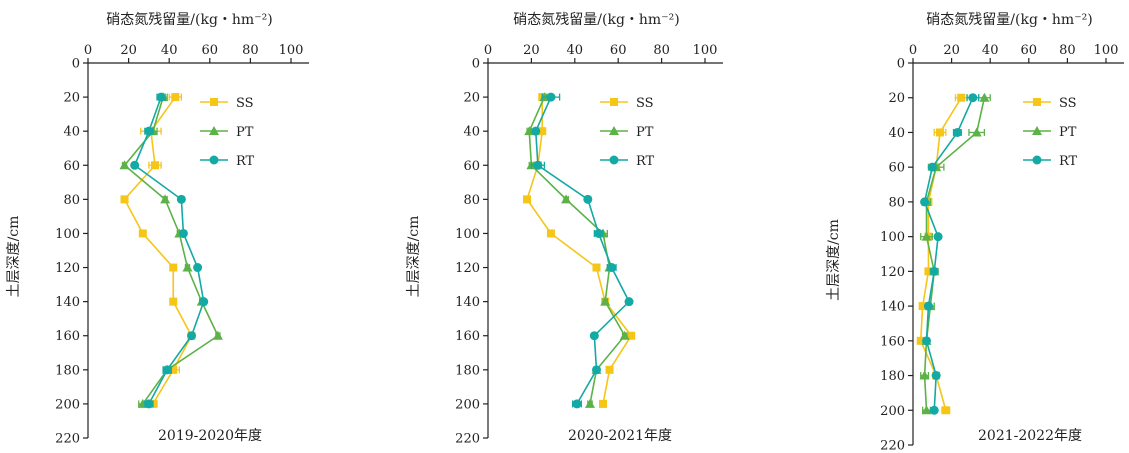 The width and height of the screenshot is (1129, 453). I want to click on legend-label: PT, so click(645, 132).